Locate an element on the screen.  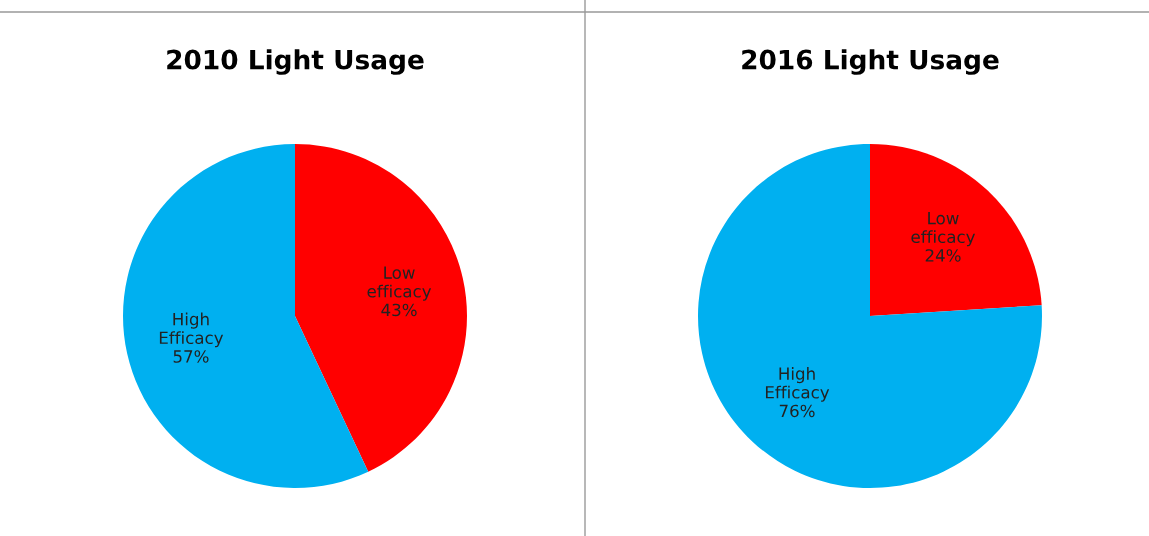
data-label: 24% is located at coordinates (943, 255).